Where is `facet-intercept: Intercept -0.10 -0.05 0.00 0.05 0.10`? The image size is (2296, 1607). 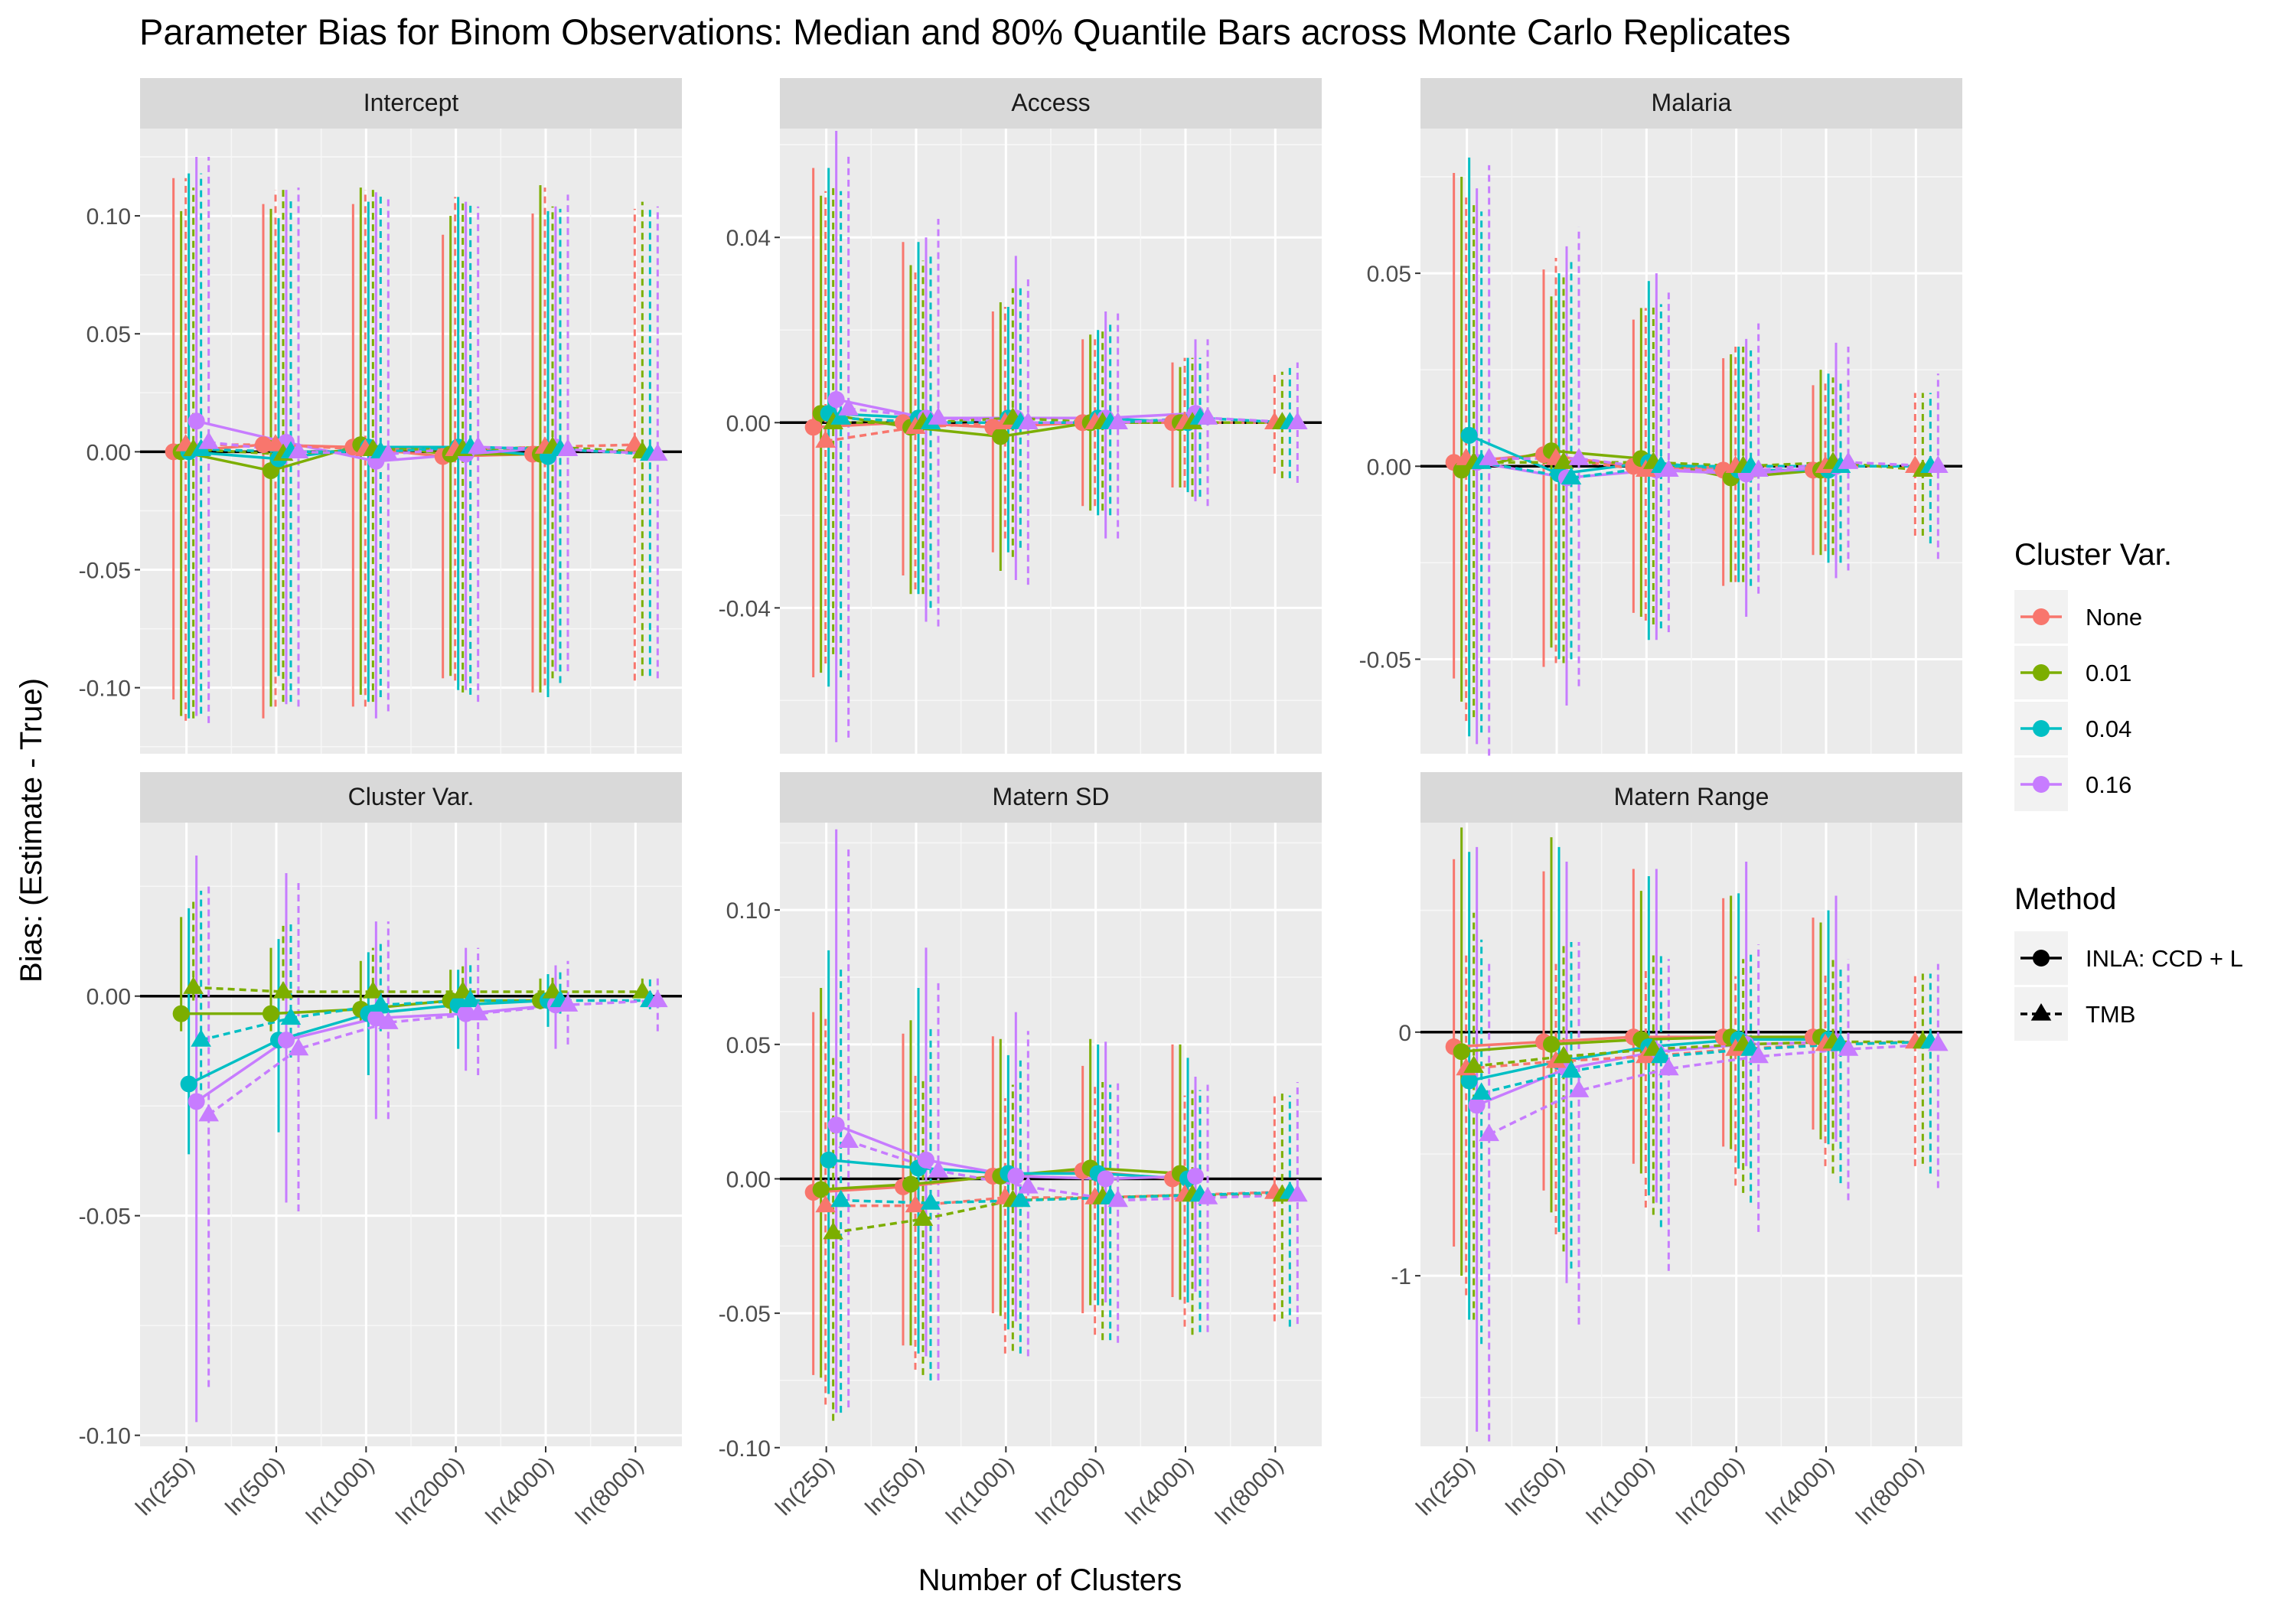 facet-intercept: Intercept -0.10 -0.05 0.00 0.05 0.10 is located at coordinates (380, 416).